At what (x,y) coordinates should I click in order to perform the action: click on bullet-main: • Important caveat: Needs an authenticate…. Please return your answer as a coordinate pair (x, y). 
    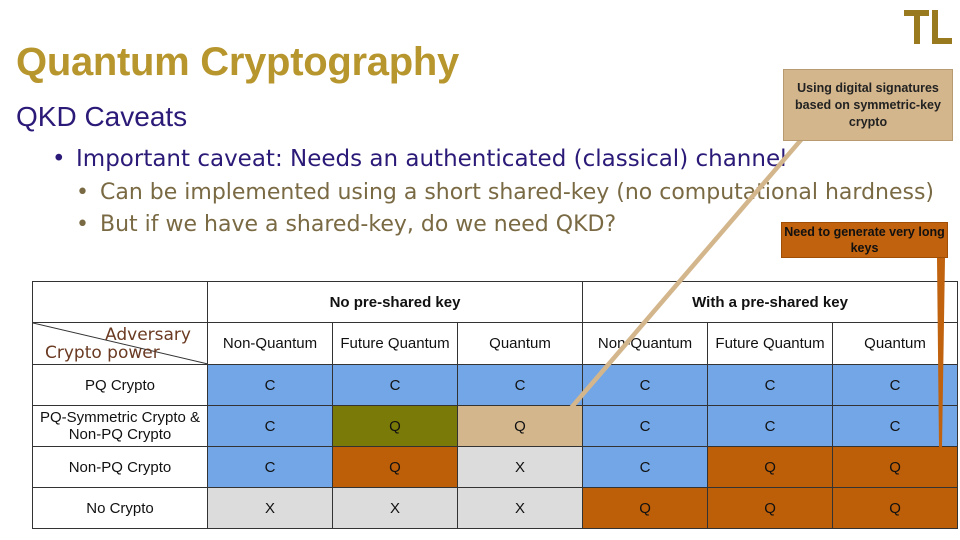
    Looking at the image, I should click on (419, 159).